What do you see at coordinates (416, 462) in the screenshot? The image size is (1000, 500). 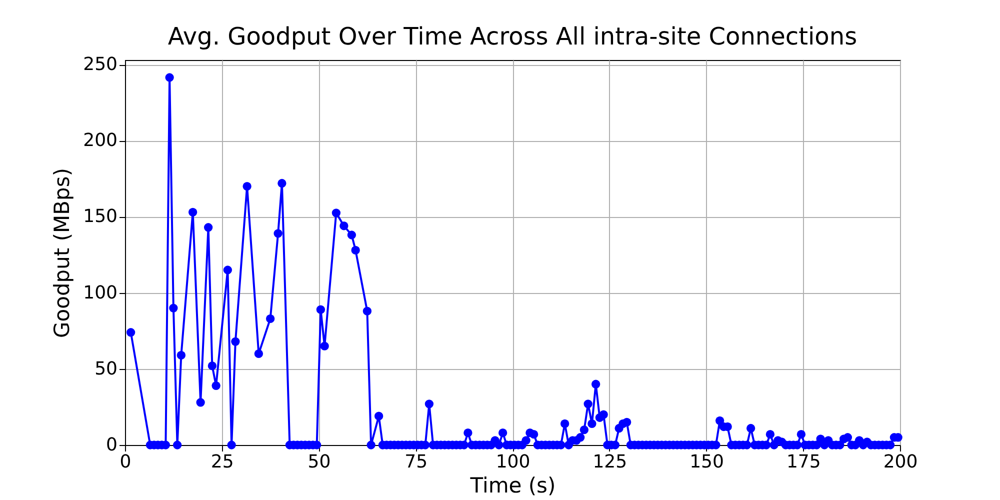 I see `x-tick-label: 75` at bounding box center [416, 462].